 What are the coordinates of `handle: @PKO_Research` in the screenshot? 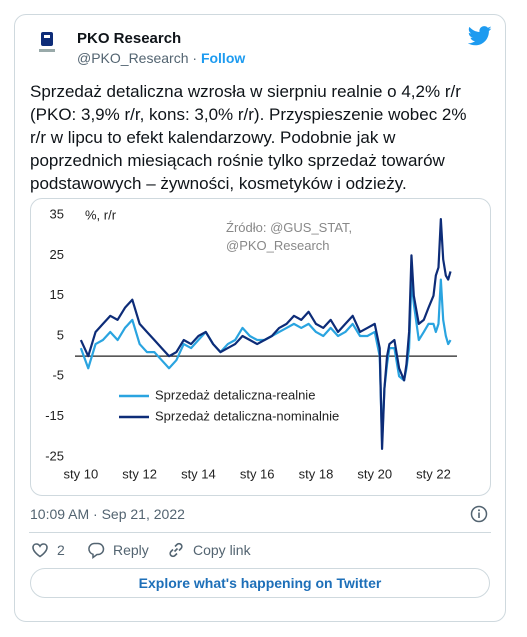 It's located at (133, 58).